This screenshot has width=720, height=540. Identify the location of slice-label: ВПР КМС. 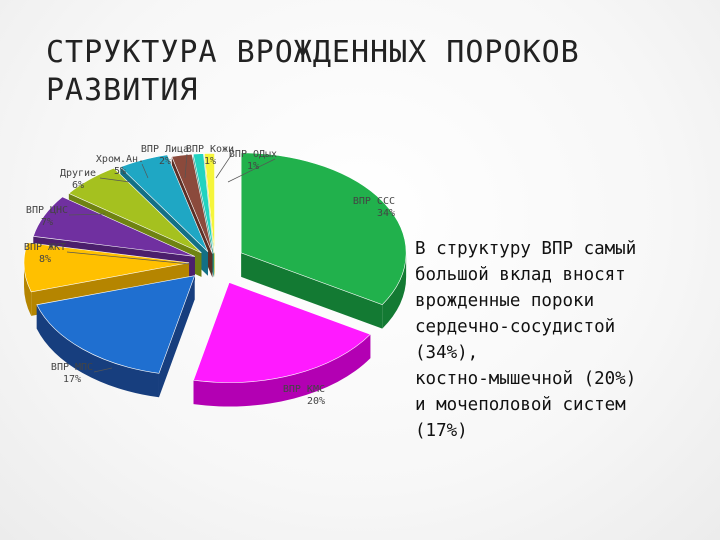
(304, 389).